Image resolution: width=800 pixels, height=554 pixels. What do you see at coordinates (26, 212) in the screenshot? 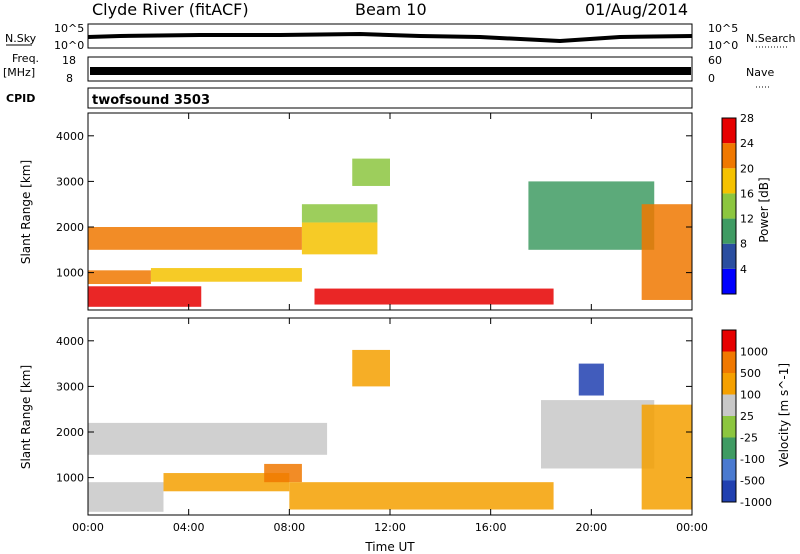
I see `power-ylabel: Slant Range [km]` at bounding box center [26, 212].